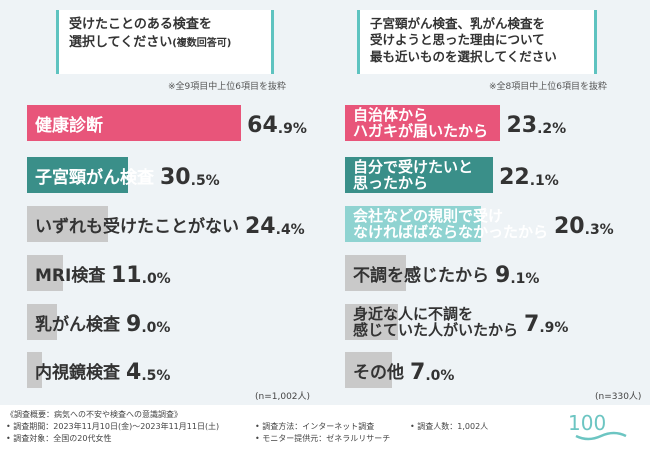 The width and height of the screenshot is (650, 450). What do you see at coordinates (70, 275) in the screenshot?
I see `bar-category-label: MRI検査` at bounding box center [70, 275].